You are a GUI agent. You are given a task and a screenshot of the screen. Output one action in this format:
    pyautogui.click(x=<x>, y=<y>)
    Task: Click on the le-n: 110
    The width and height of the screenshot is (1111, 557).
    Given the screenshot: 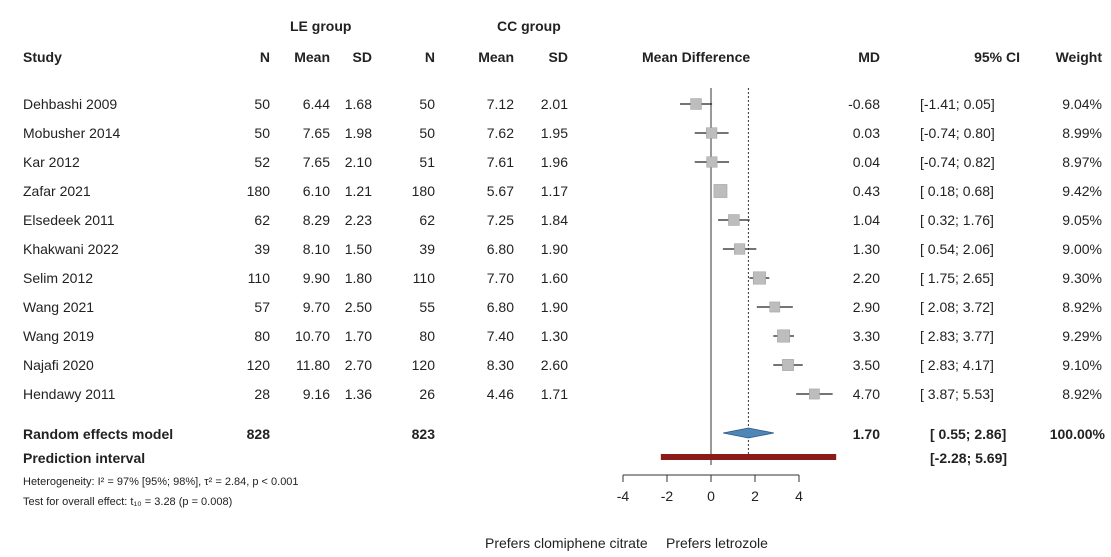 What is the action you would take?
    pyautogui.click(x=258, y=278)
    